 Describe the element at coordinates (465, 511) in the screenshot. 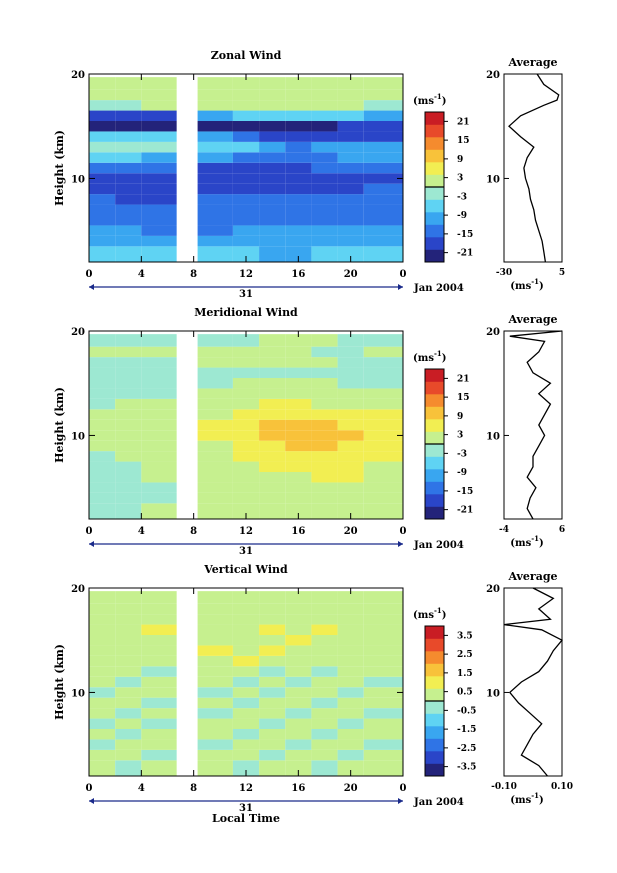

I see `colorbar-tick-label: -21` at that location.